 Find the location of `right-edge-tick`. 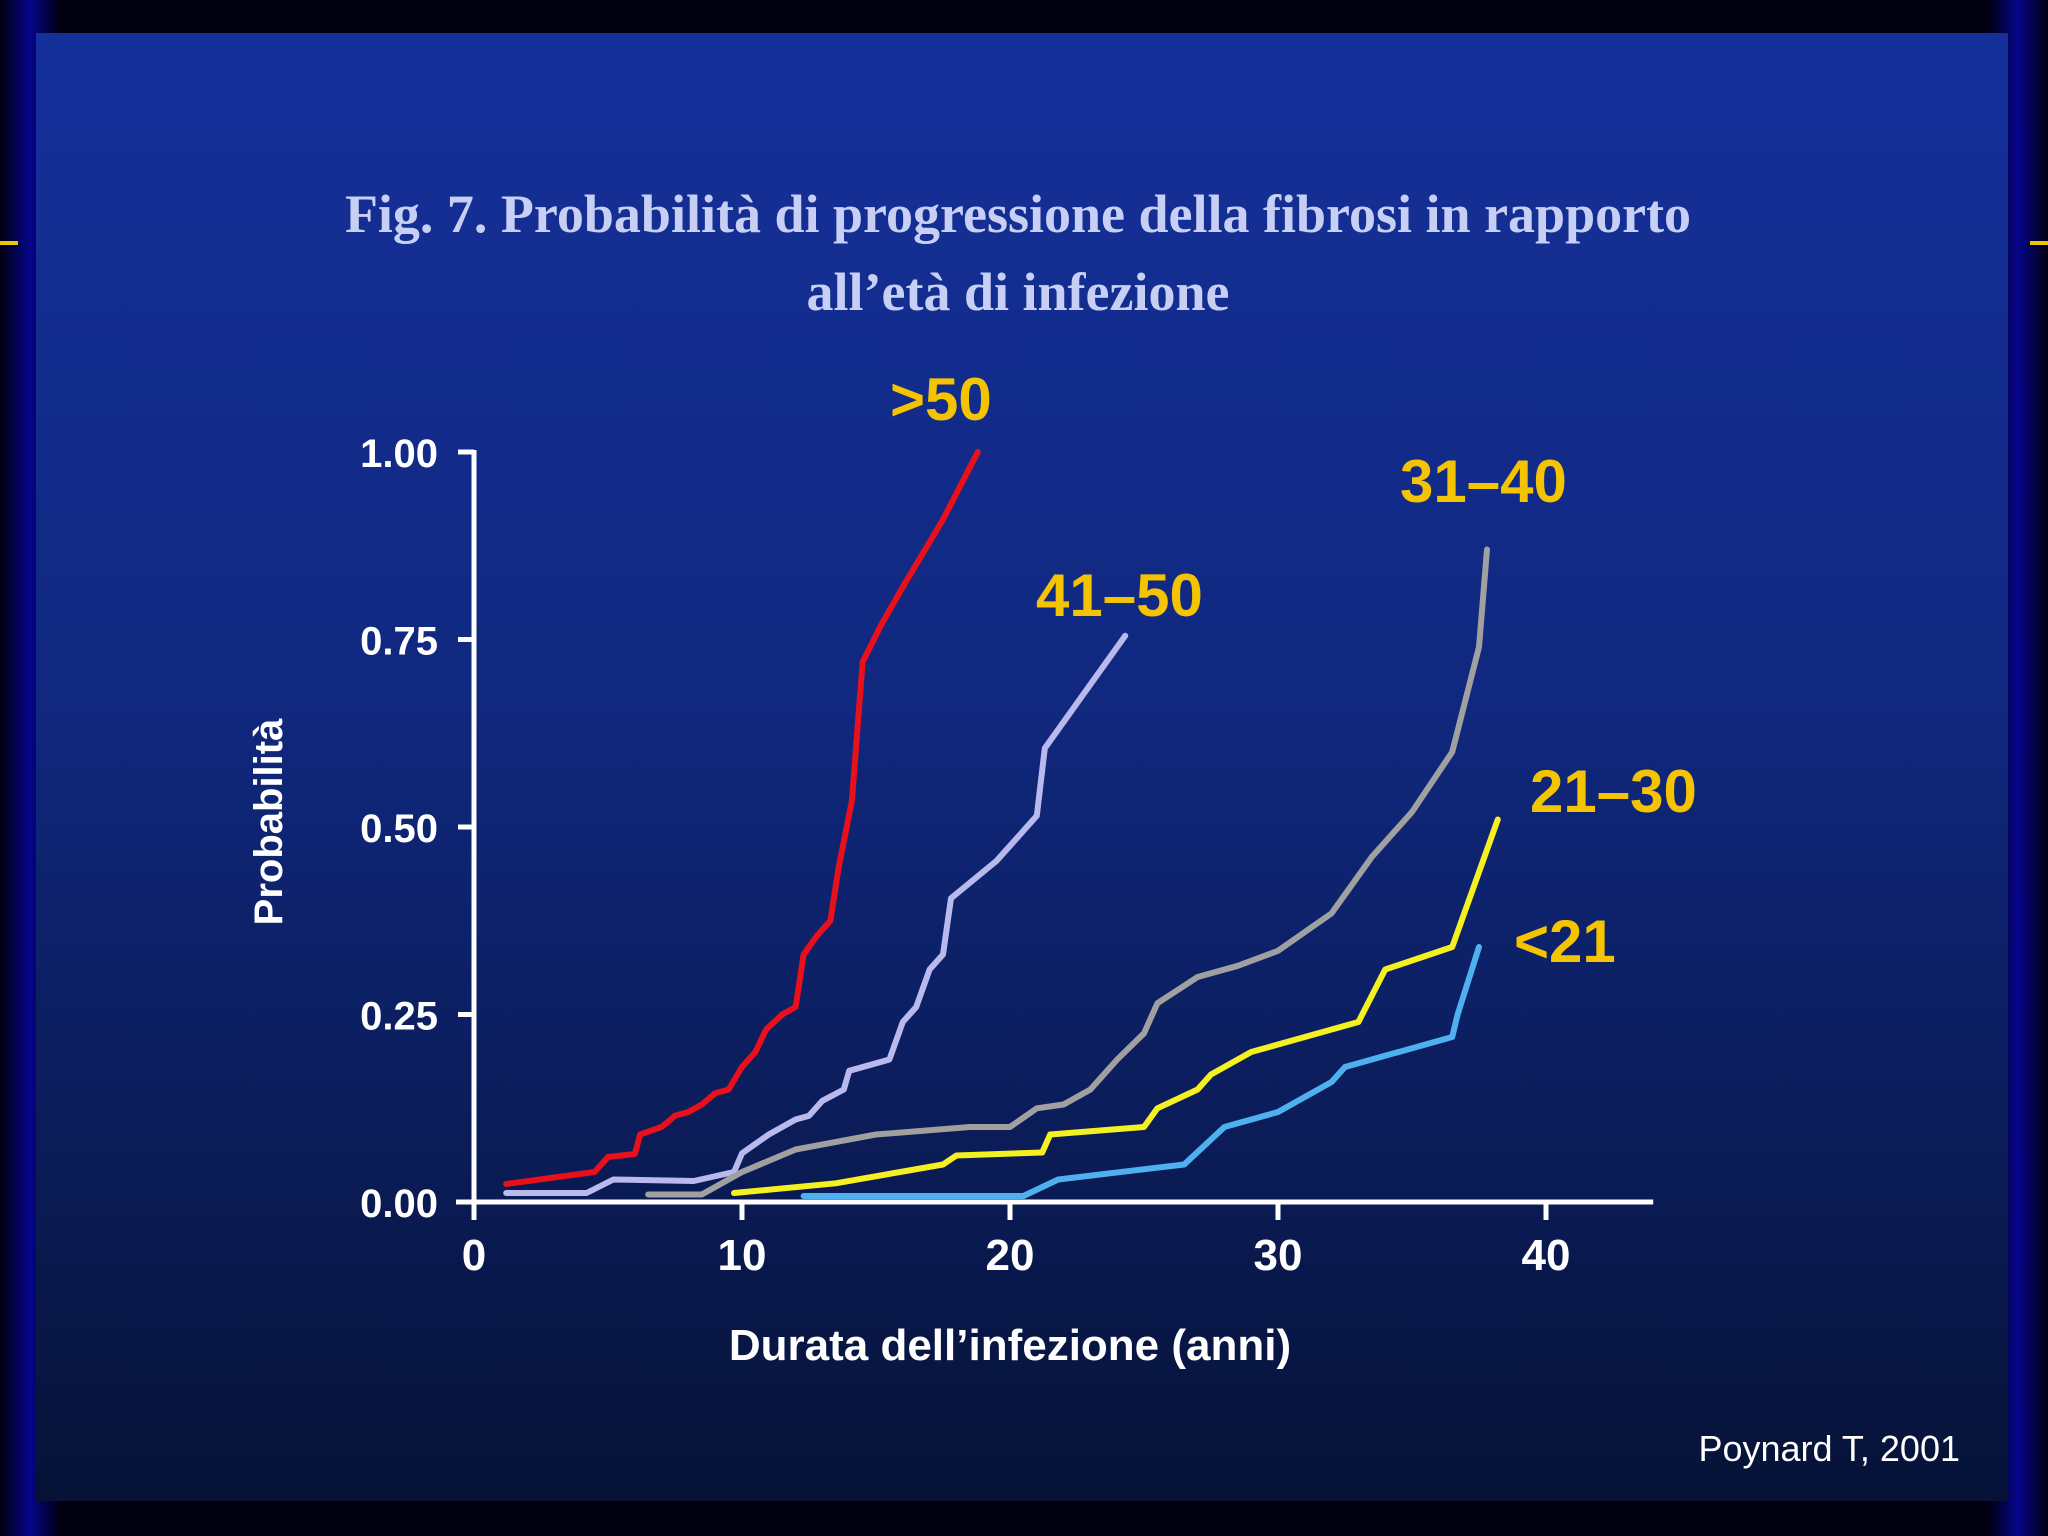

right-edge-tick is located at coordinates (2039, 243).